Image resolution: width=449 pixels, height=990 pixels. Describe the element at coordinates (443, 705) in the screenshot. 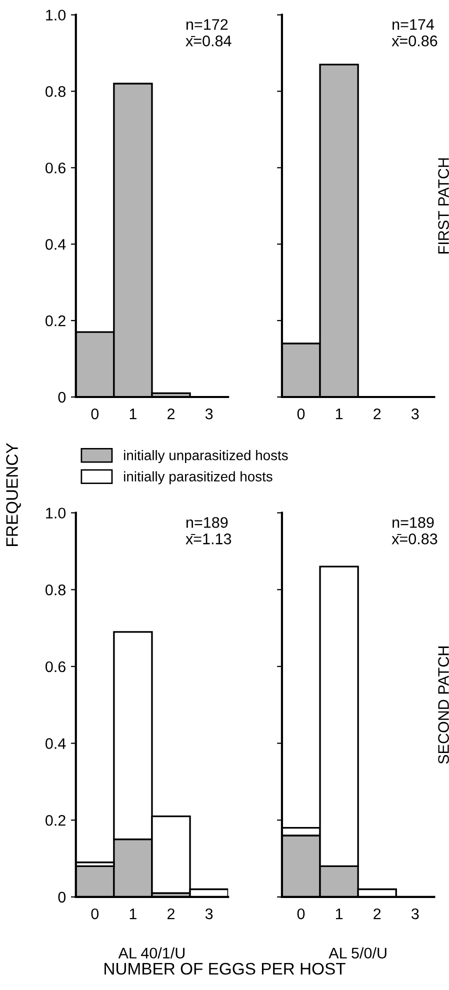

I see `y2-axis-title: SECOND PATCH` at that location.